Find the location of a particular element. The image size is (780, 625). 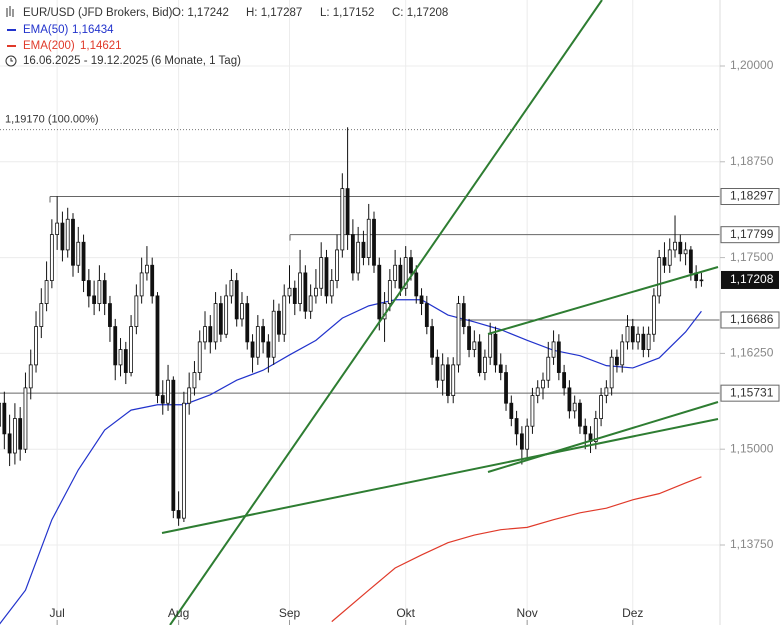

trend-line is located at coordinates (440, 476).